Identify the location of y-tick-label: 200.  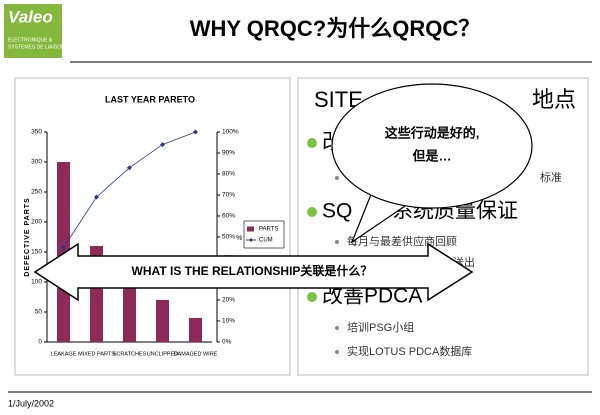
(36, 222).